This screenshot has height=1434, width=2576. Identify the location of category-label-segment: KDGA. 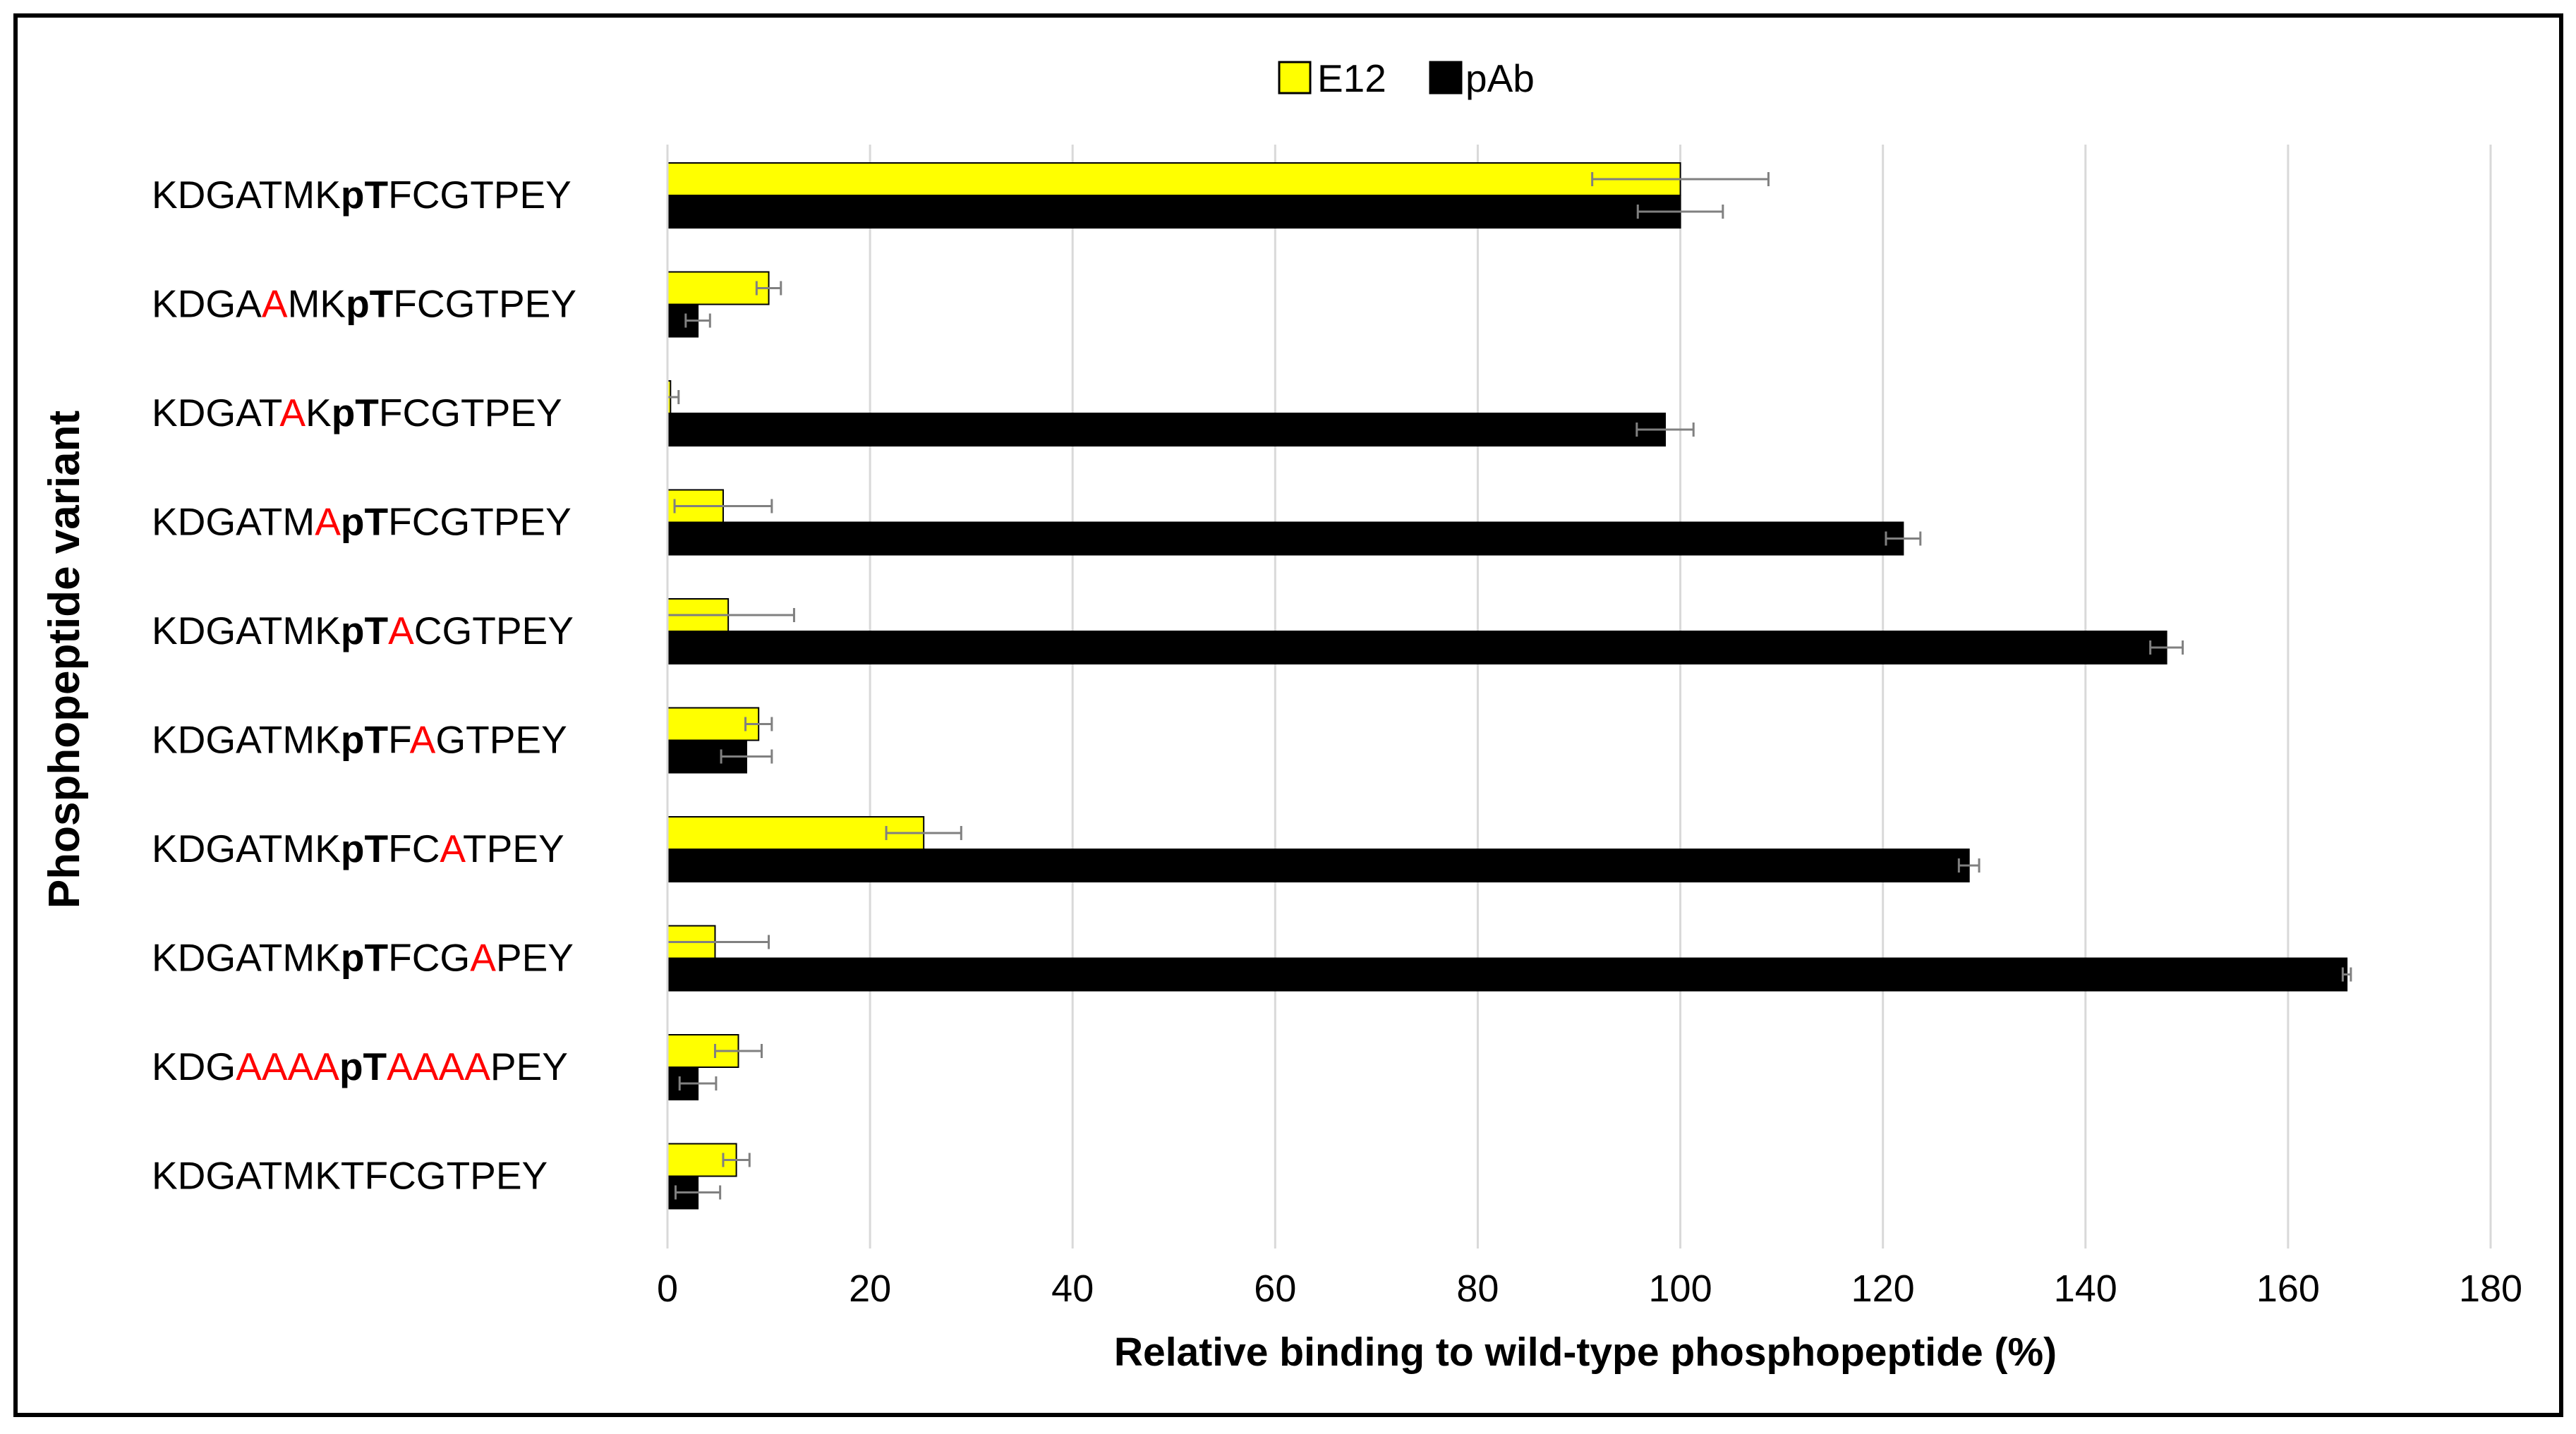
(207, 304).